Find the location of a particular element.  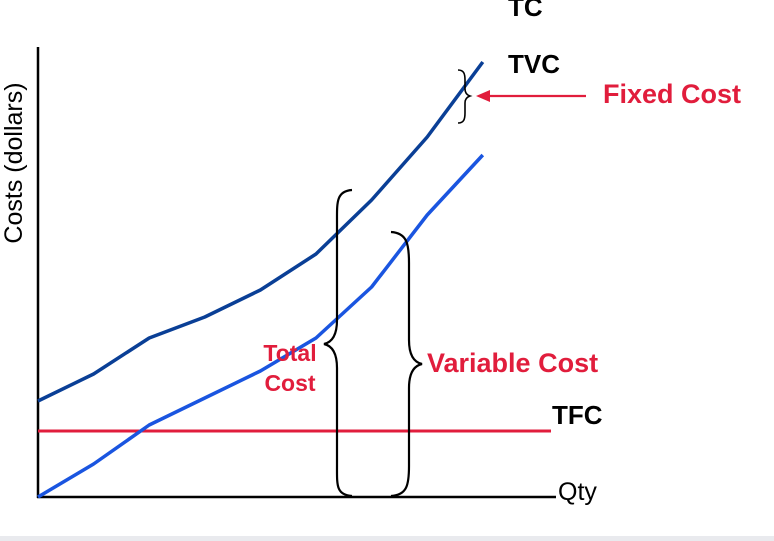

y-axis-label: Costs (dollars) is located at coordinates (14, 162).